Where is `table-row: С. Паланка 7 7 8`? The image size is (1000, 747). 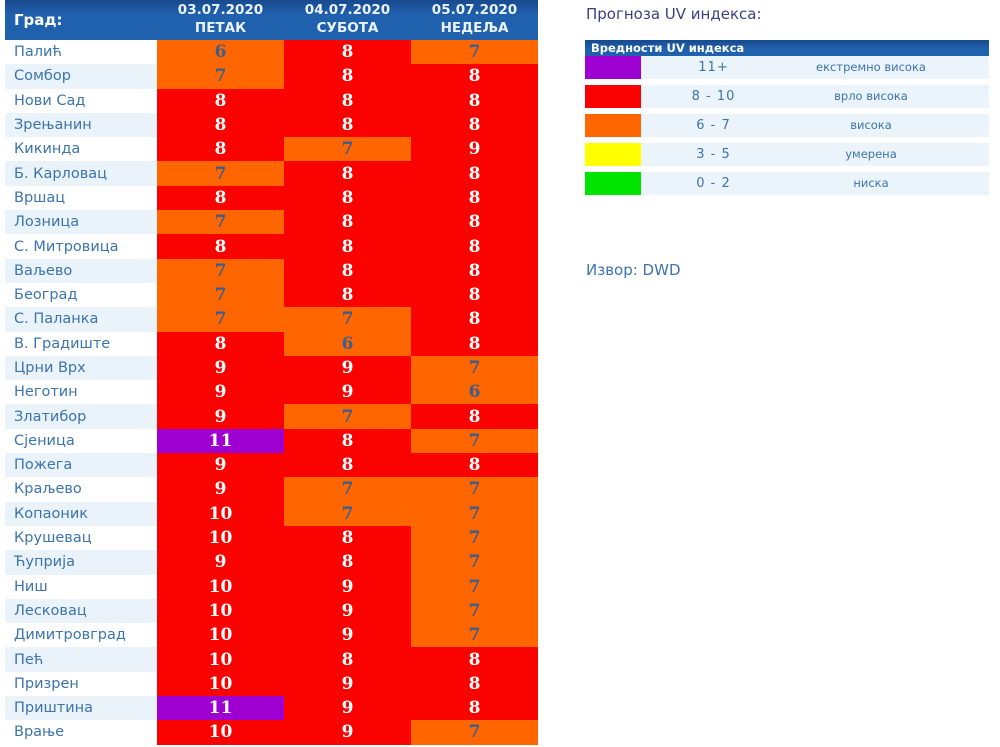
table-row: С. Паланка 7 7 8 is located at coordinates (271, 319).